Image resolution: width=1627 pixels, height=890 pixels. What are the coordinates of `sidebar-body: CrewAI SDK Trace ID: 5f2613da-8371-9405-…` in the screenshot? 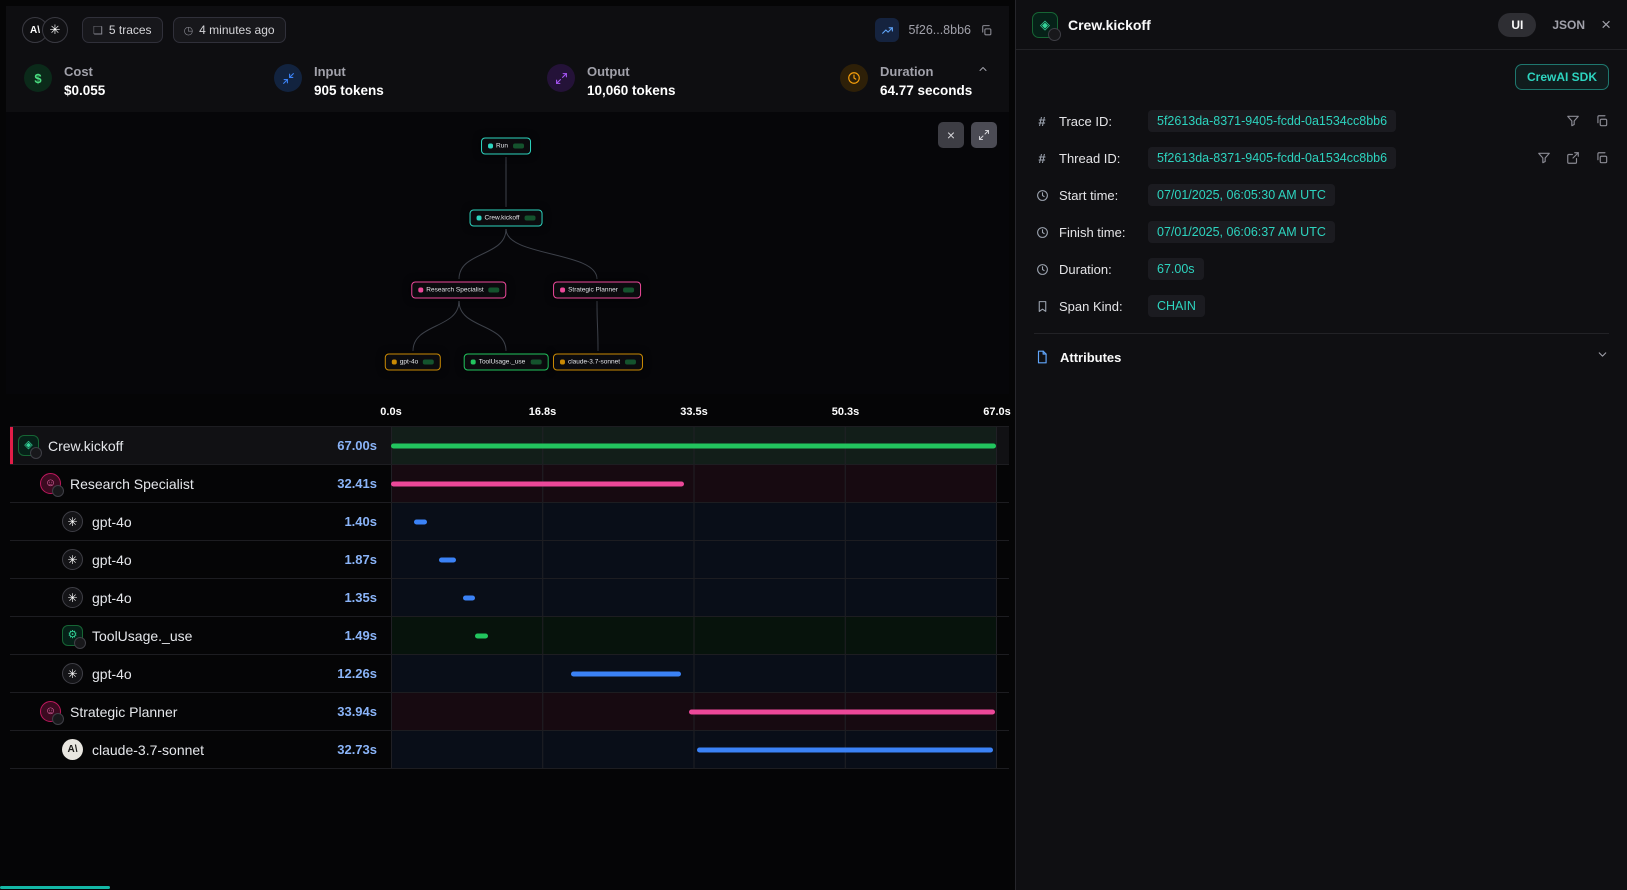 It's located at (1321, 222).